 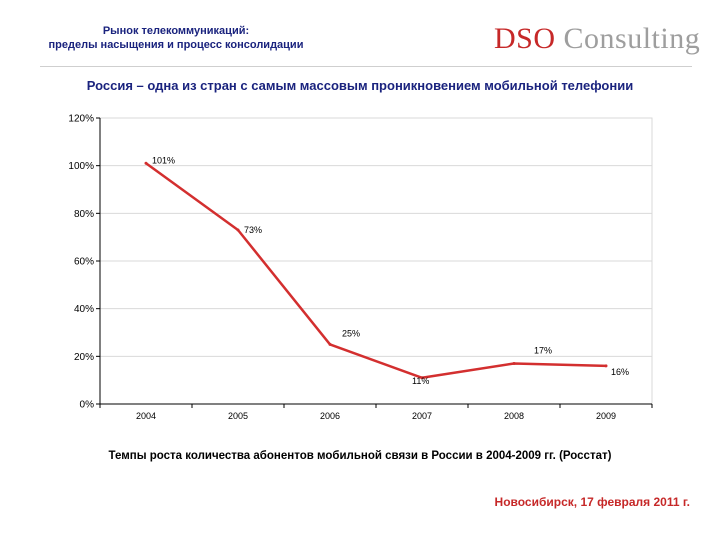 What do you see at coordinates (422, 416) in the screenshot?
I see `x-tick-label: 2007` at bounding box center [422, 416].